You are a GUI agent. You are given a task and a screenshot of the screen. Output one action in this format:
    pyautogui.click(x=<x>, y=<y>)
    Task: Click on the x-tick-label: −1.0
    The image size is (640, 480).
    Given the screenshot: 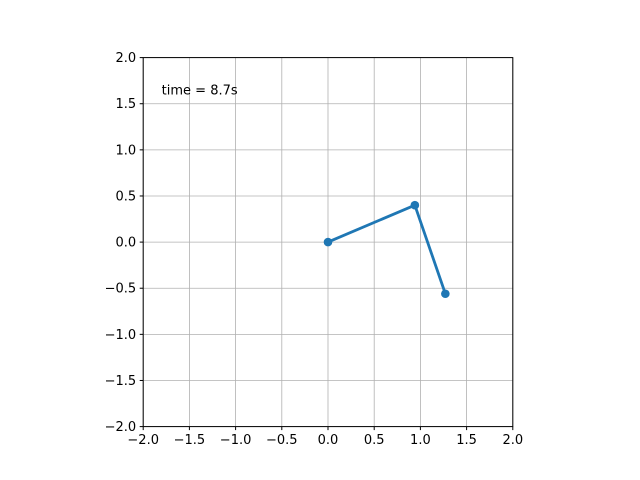 What is the action you would take?
    pyautogui.click(x=236, y=440)
    